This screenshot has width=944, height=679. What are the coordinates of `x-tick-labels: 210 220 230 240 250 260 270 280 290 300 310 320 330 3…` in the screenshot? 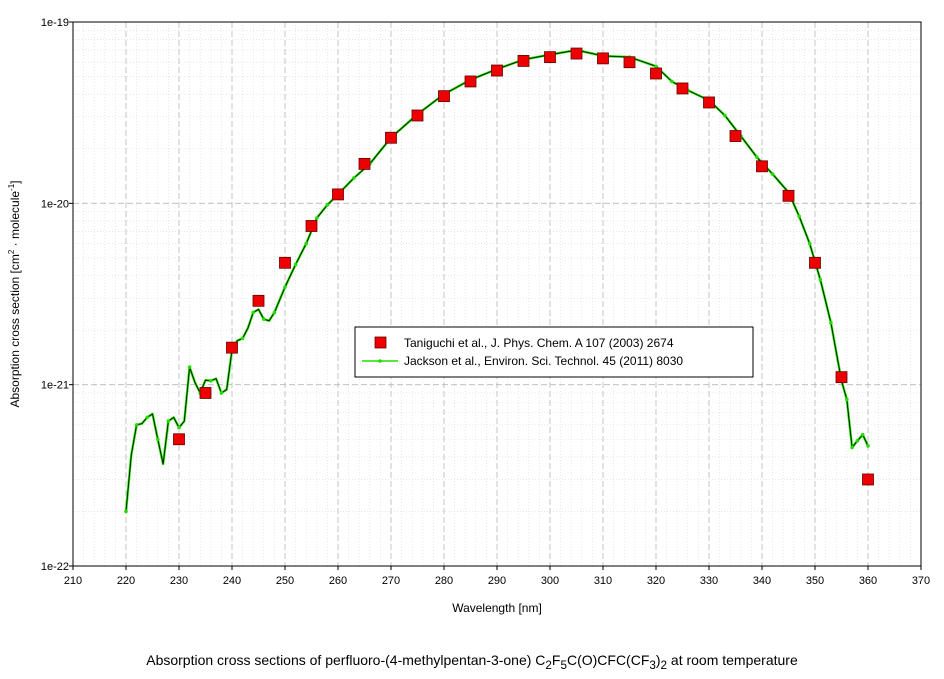 It's located at (497, 576).